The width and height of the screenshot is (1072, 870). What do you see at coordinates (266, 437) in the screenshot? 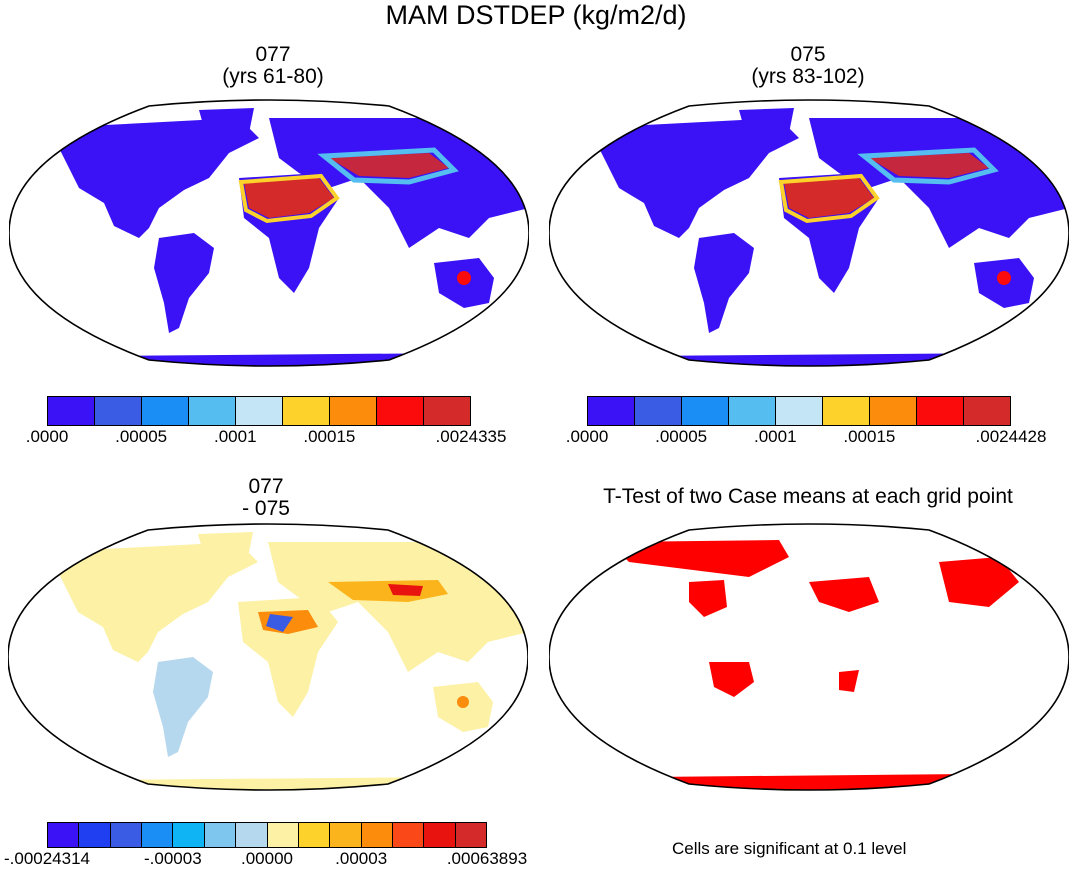
I see `panel-1-ticks: .0000 .00005 .0001 .00015 .0024335` at bounding box center [266, 437].